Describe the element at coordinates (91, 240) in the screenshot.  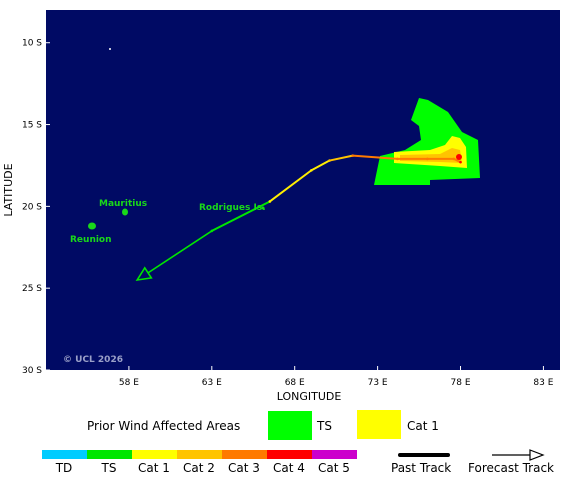
I see `place-label-reunion: Reunion` at that location.